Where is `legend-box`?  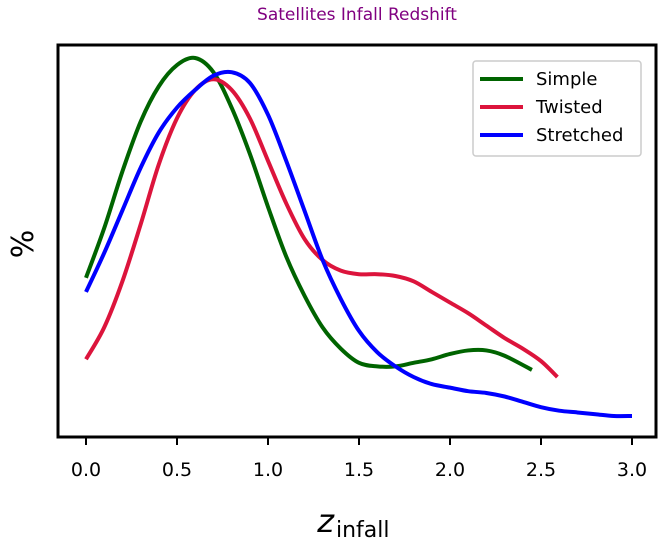 legend-box is located at coordinates (557, 108).